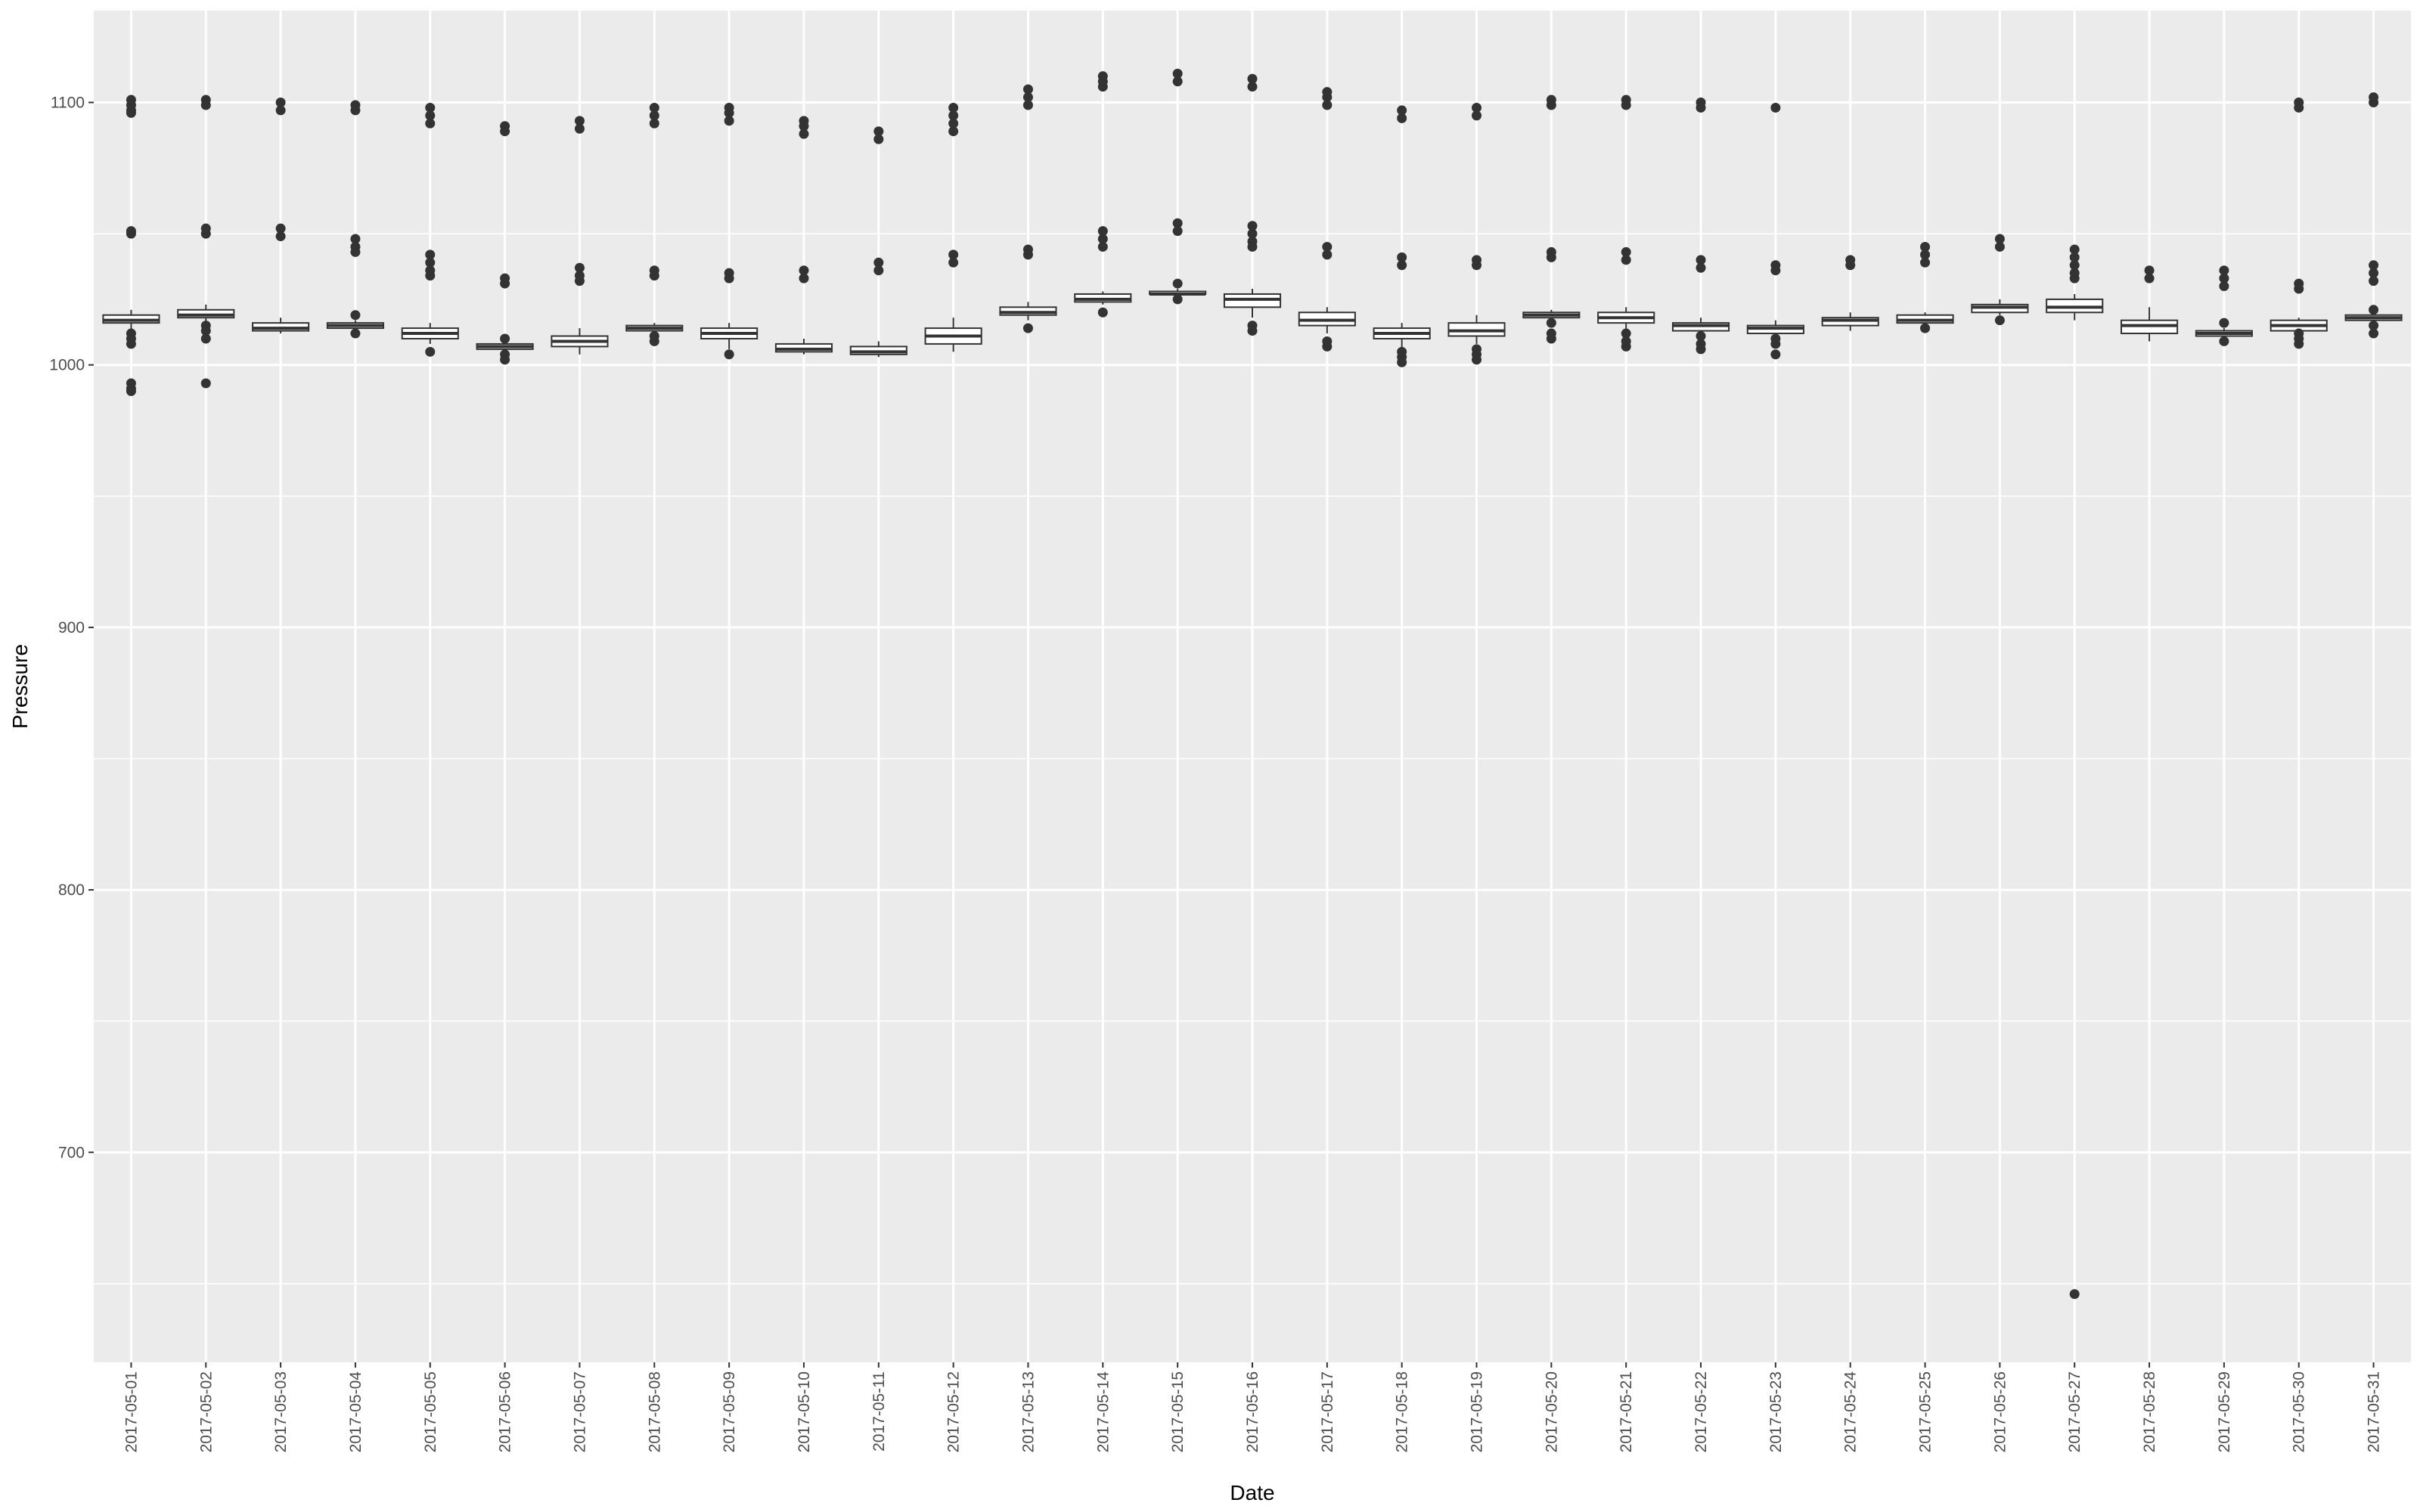 Image resolution: width=2420 pixels, height=1512 pixels. What do you see at coordinates (2374, 1411) in the screenshot?
I see `x-tick-label: 2017-05-31` at bounding box center [2374, 1411].